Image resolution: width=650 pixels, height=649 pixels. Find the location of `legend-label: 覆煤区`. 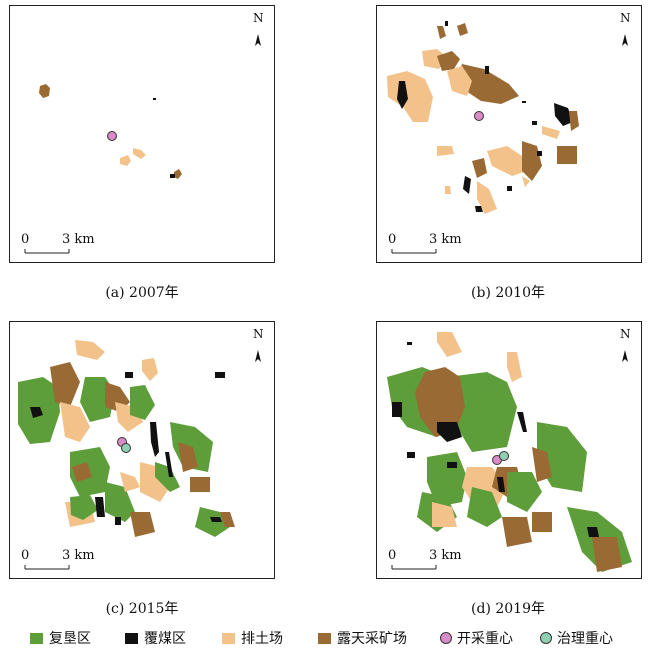

legend-label: 覆煤区 is located at coordinates (165, 639).